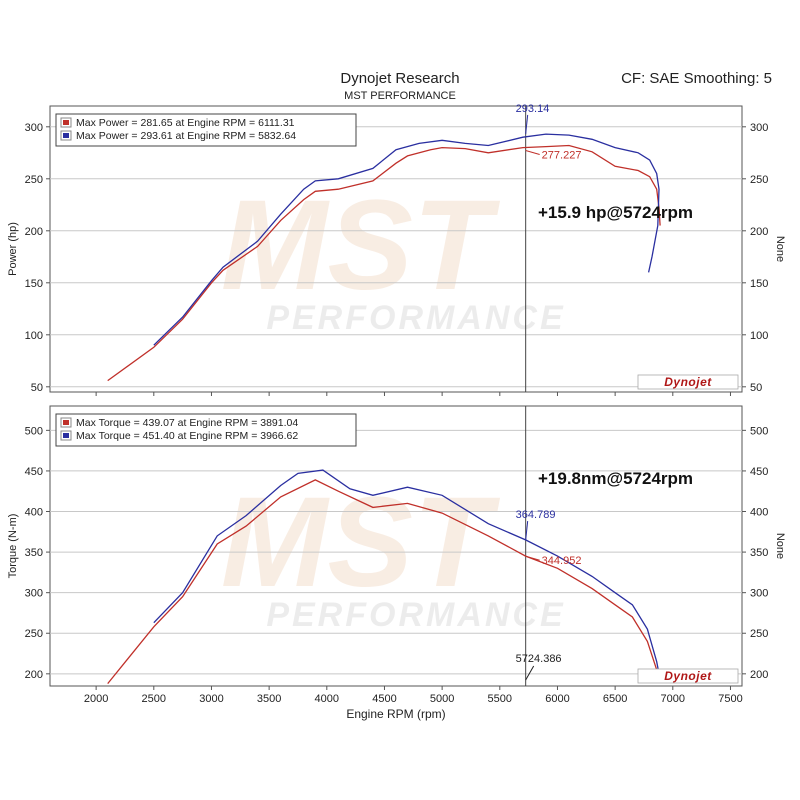  Describe the element at coordinates (269, 699) in the screenshot. I see `x-tick-label: 3500` at that location.